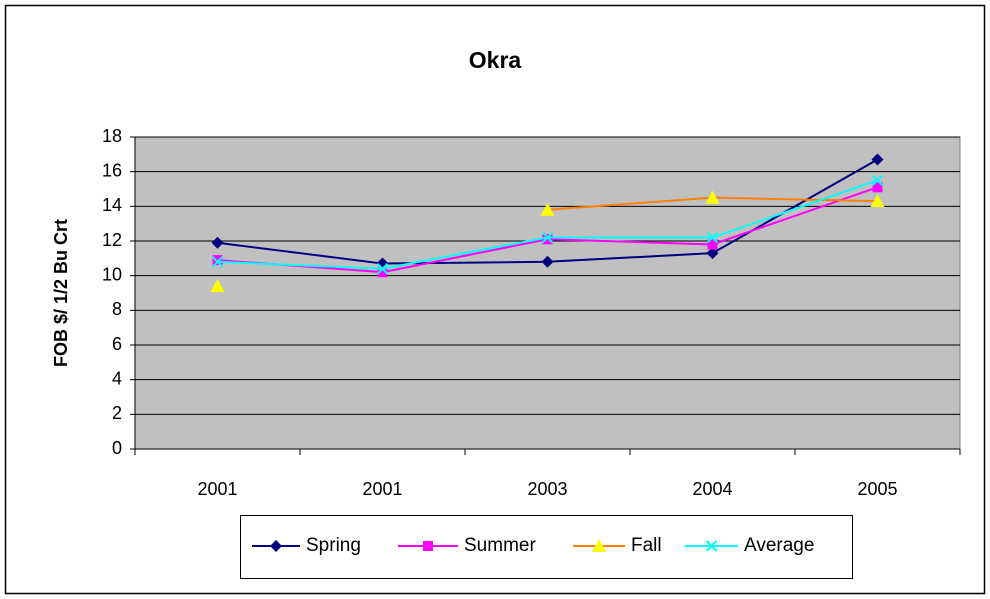  Describe the element at coordinates (112, 240) in the screenshot. I see `y-tick-label: 12` at that location.